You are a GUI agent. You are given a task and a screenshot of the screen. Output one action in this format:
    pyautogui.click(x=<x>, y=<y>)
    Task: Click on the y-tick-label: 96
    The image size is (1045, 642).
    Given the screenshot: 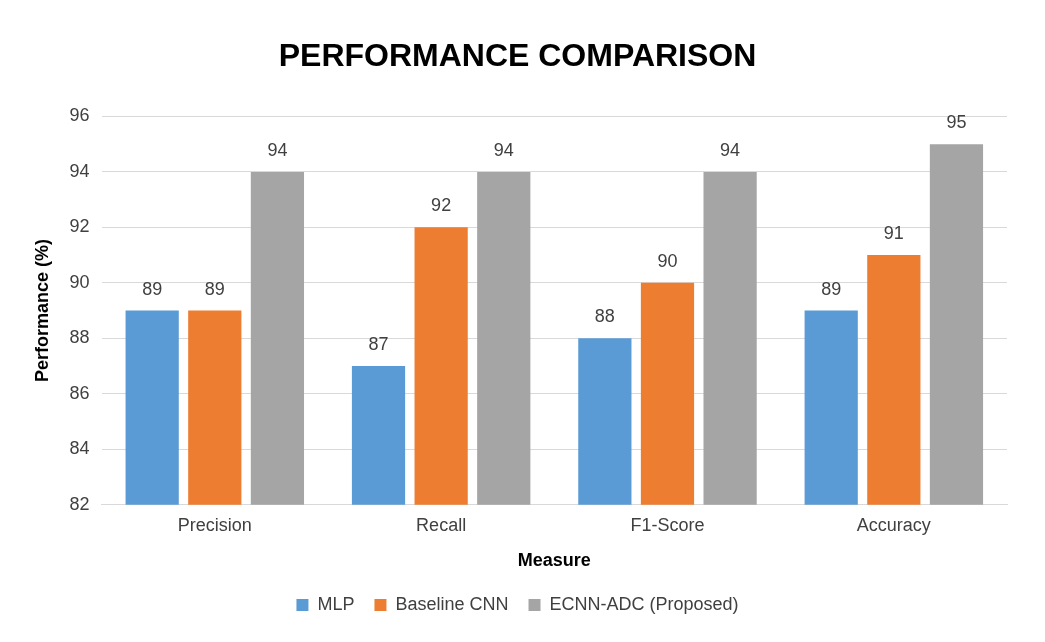 What is the action you would take?
    pyautogui.click(x=79, y=115)
    